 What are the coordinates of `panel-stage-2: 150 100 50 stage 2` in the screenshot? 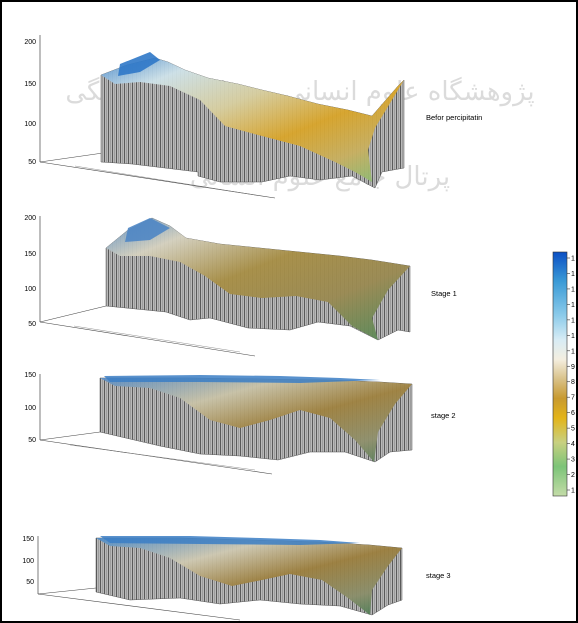 It's located at (240, 423).